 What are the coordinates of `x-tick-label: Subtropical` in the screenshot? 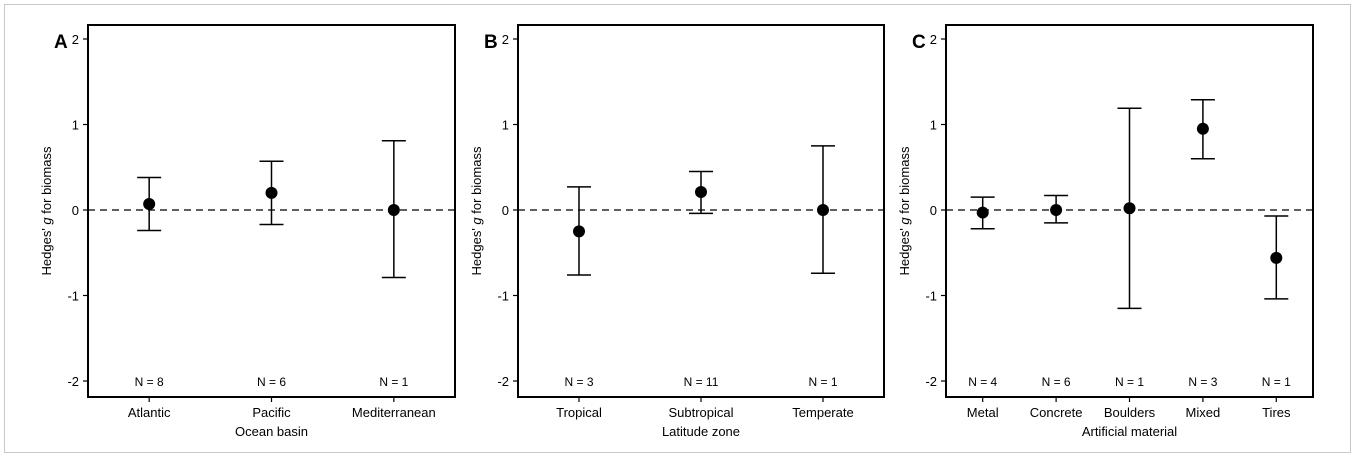 It's located at (700, 412).